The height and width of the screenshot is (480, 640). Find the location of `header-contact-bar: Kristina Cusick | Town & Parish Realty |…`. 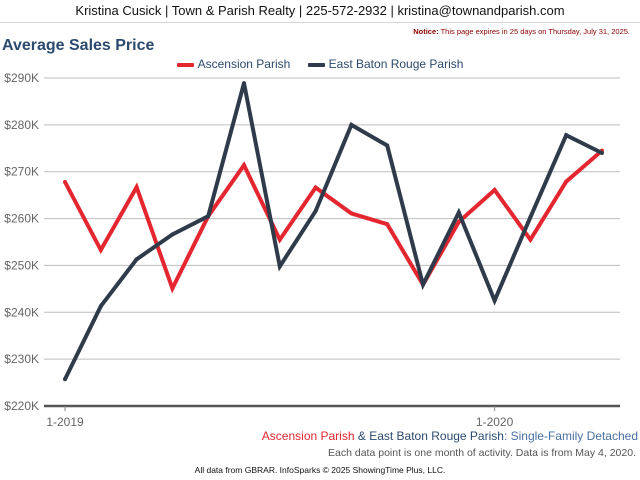

header-contact-bar: Kristina Cusick | Town & Parish Realty |… is located at coordinates (320, 11).